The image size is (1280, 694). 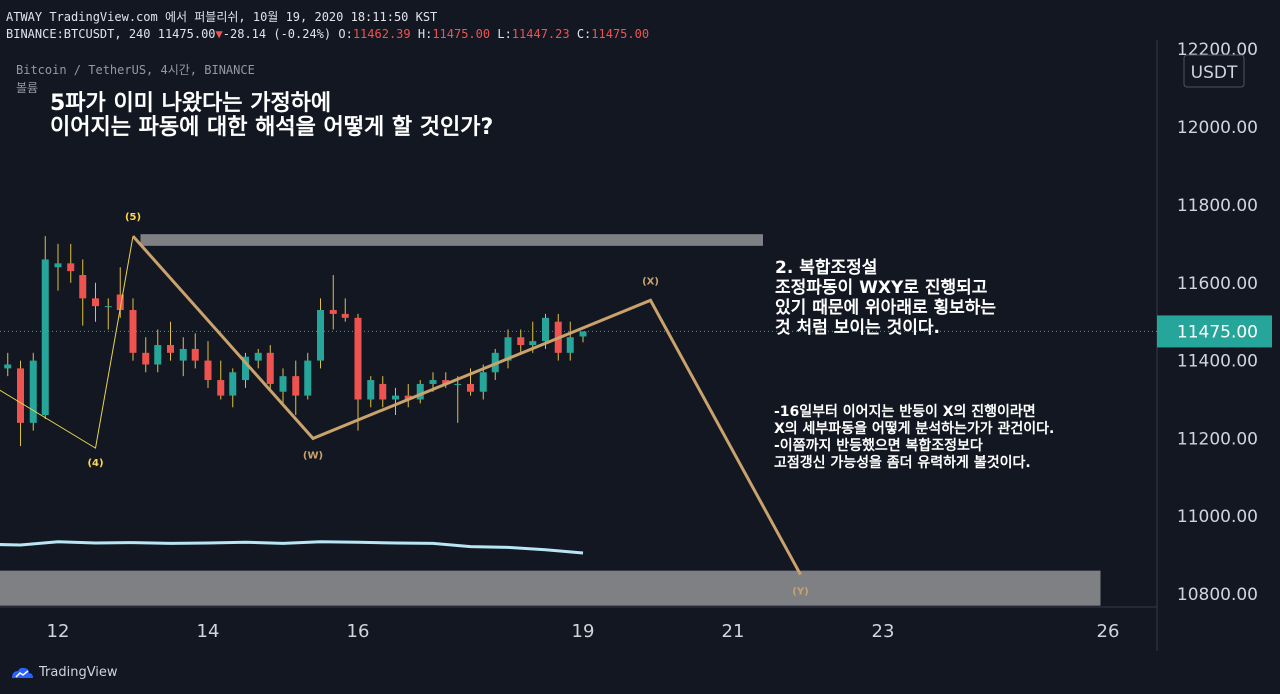 I want to click on symbol-label: BINANCE:BTCUSDT, 240, so click(x=78, y=34).